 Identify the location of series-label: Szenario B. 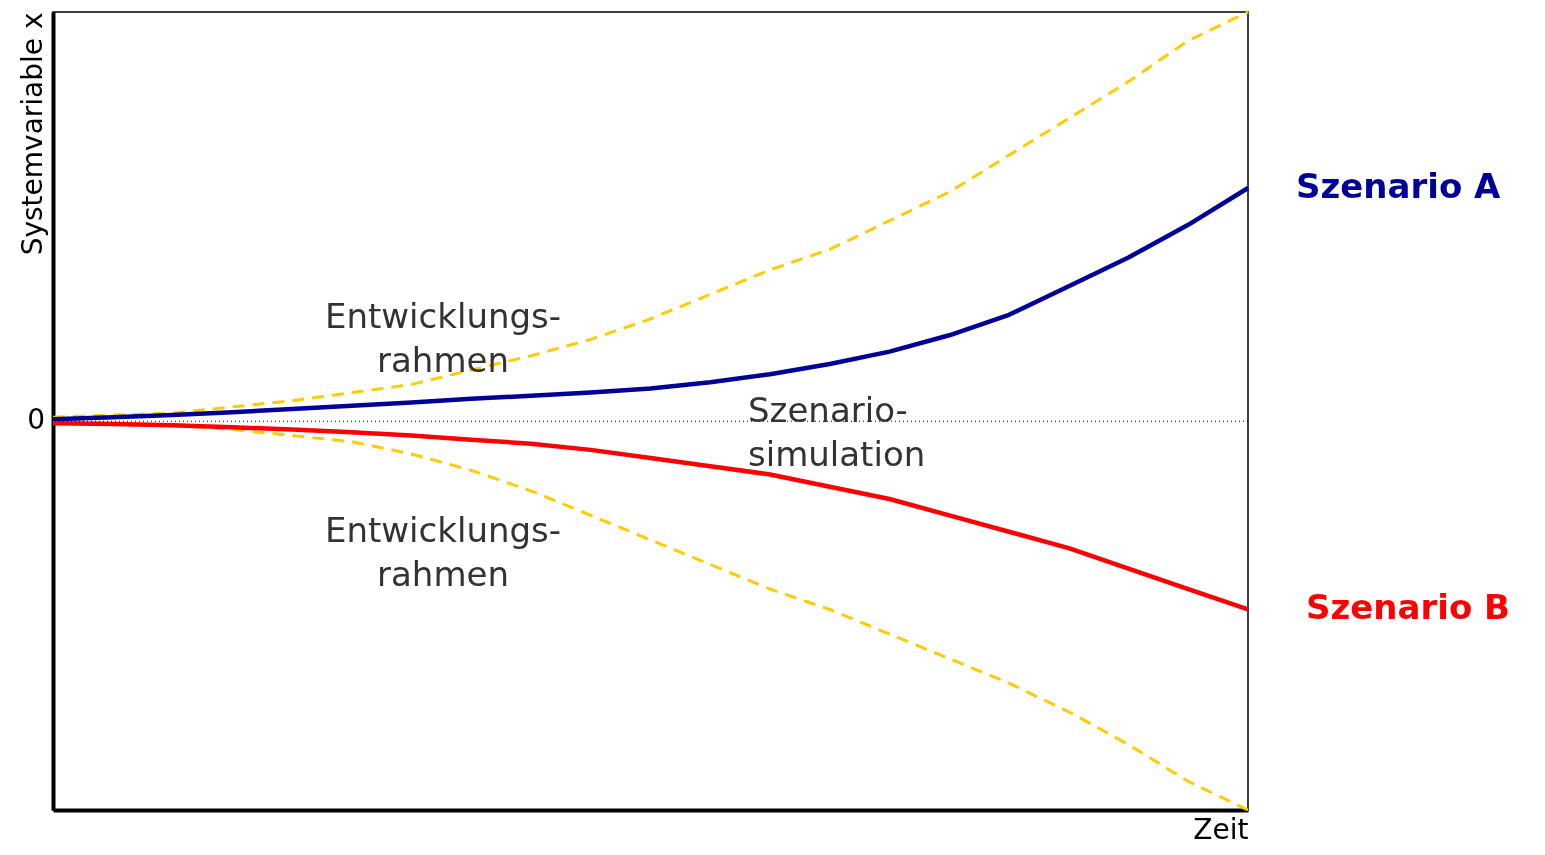
(1408, 607).